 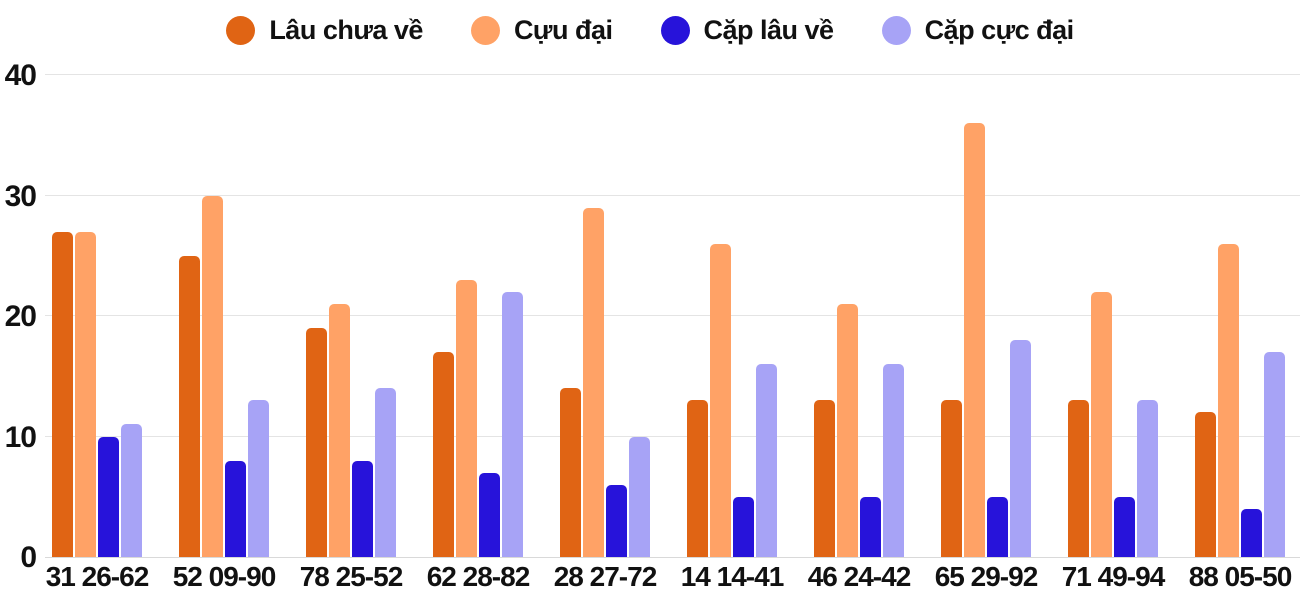 What do you see at coordinates (351, 576) in the screenshot?
I see `x-tick-label: 78 25-52` at bounding box center [351, 576].